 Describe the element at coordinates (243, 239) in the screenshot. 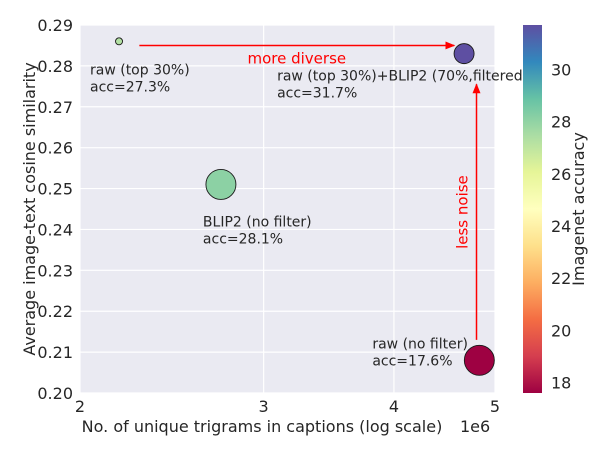

I see `point-accuracy-label: acc=28.1%` at that location.